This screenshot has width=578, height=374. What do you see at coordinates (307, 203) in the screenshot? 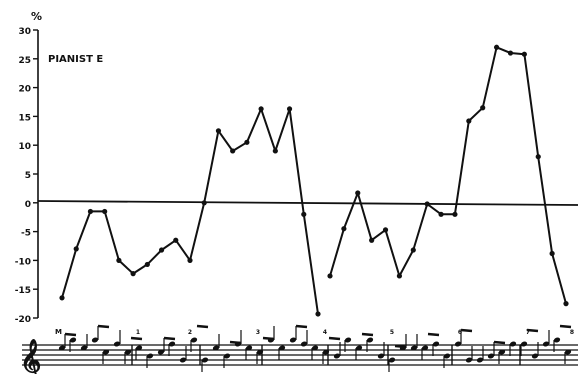
I see `zero-baseline` at bounding box center [307, 203].